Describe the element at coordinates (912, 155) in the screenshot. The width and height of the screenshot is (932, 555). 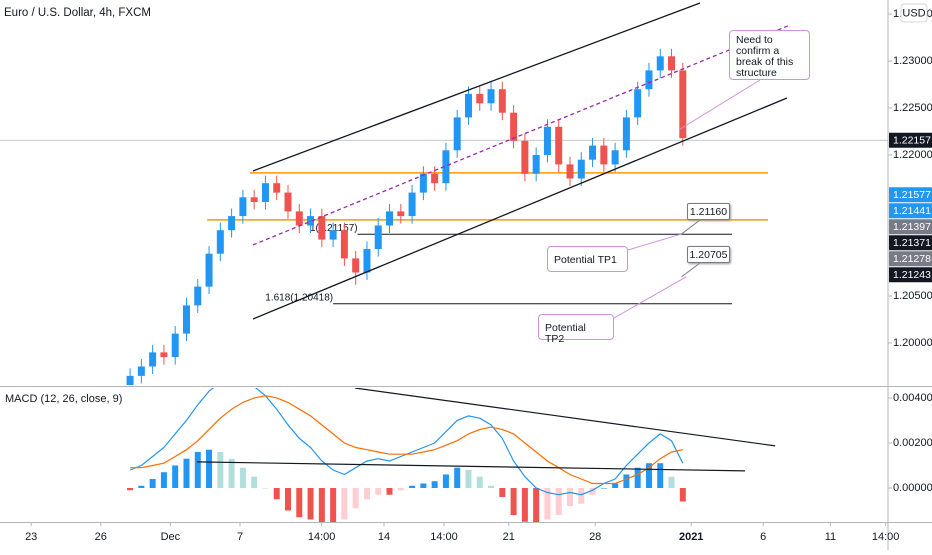
I see `y-tick-label: 1.22000` at that location.